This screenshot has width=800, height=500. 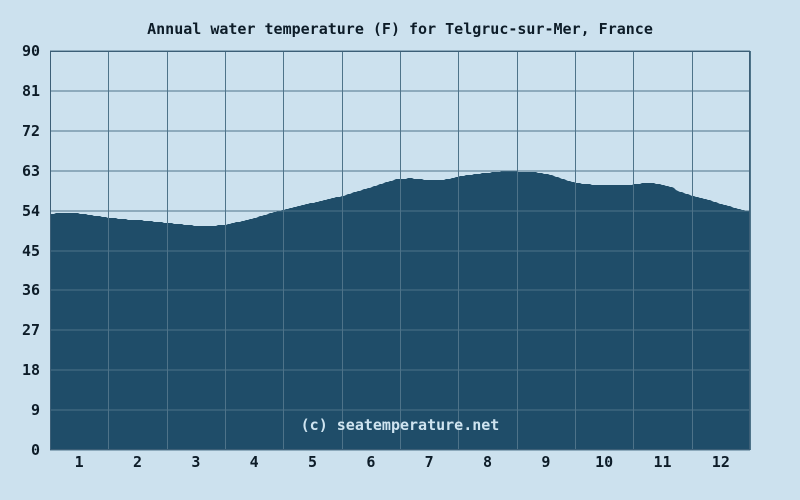 What do you see at coordinates (254, 462) in the screenshot?
I see `x-tick-label-4: 4` at bounding box center [254, 462].